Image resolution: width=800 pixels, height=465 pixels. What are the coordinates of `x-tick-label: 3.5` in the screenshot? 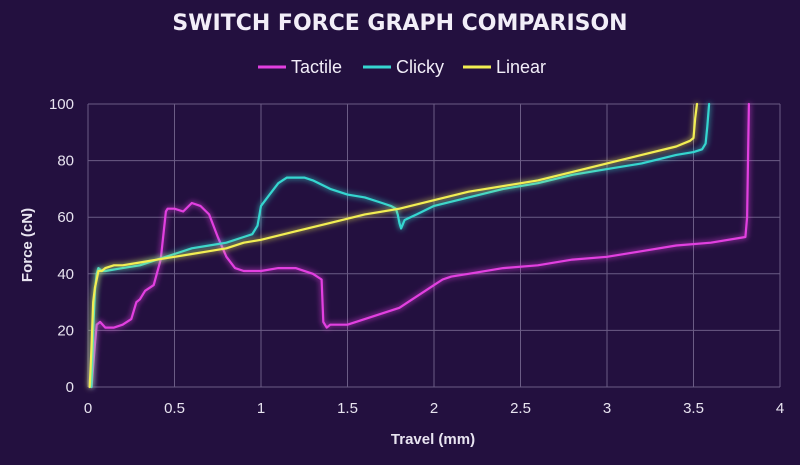 It's located at (693, 408).